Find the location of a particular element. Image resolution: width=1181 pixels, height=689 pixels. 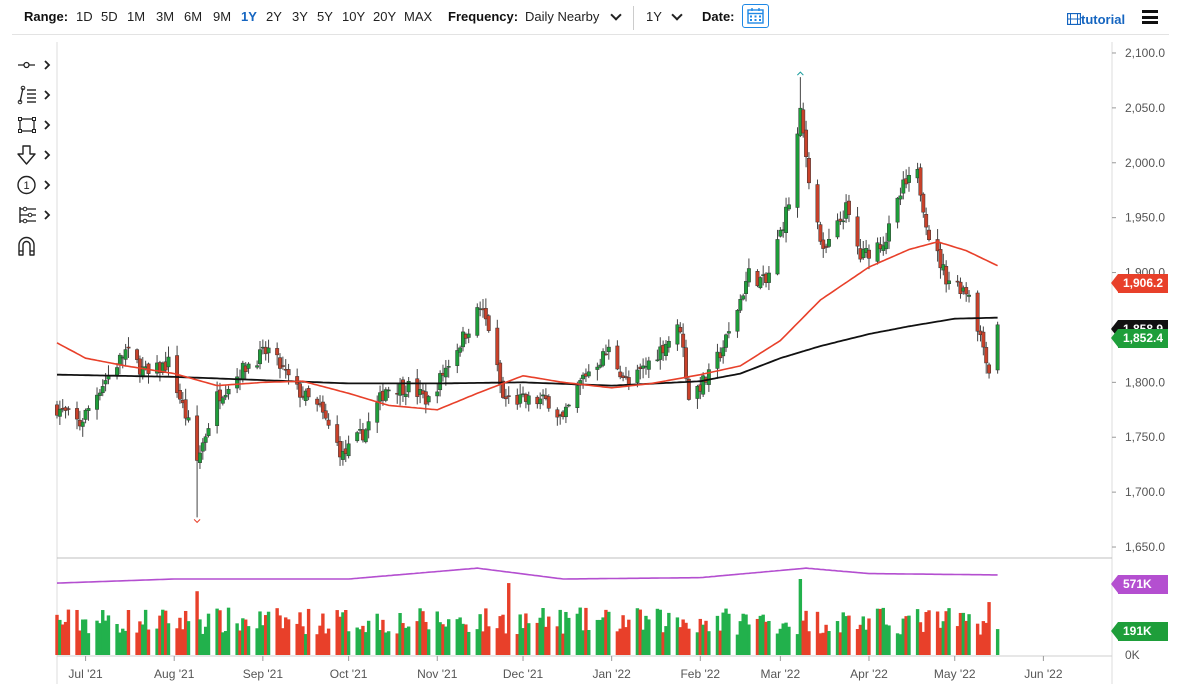

range-button-6m: 6M is located at coordinates (193, 16).